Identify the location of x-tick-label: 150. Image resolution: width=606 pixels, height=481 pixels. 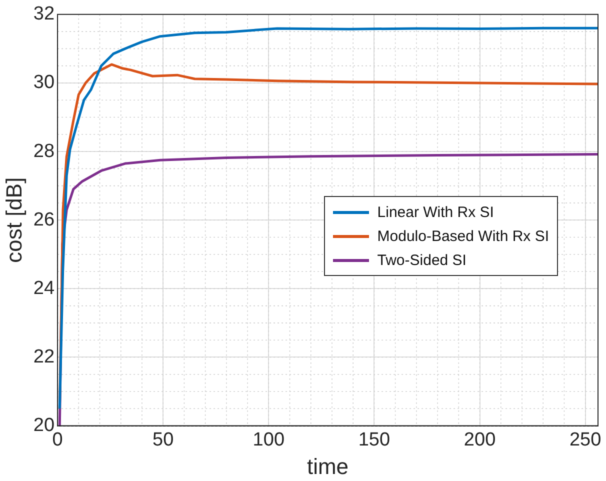
(374, 439).